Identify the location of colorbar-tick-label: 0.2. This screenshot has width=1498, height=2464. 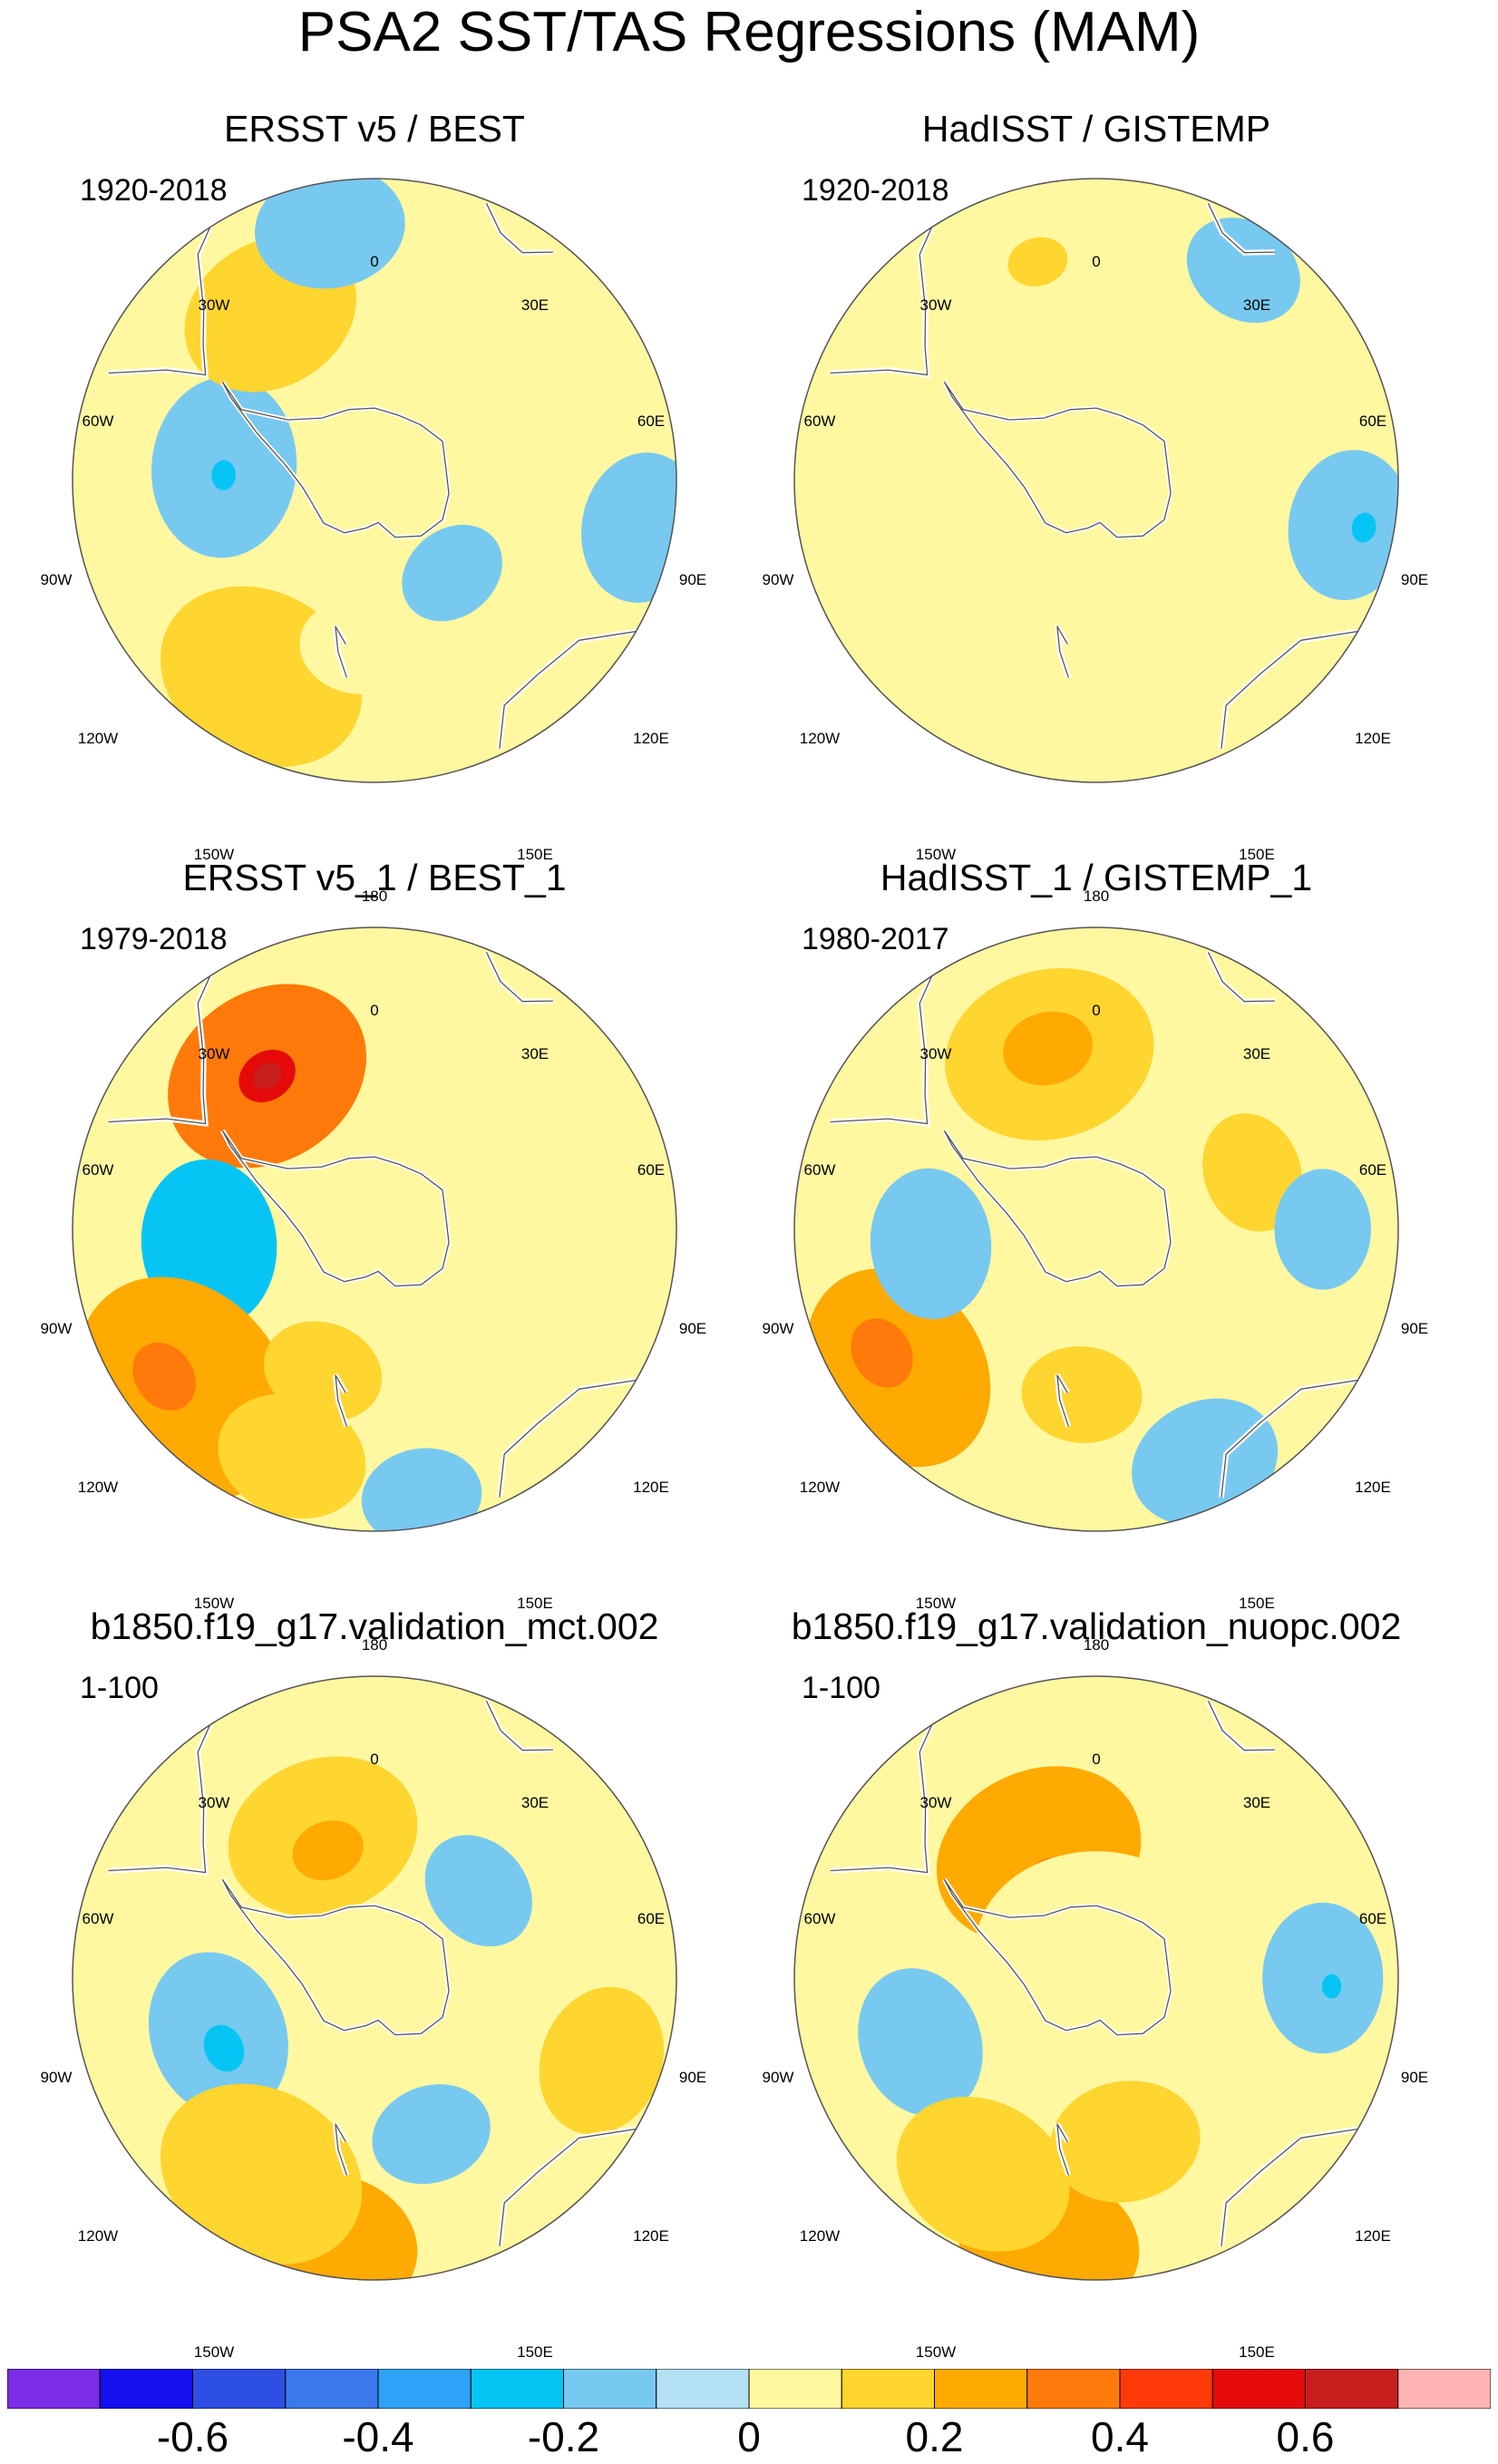
(934, 2436).